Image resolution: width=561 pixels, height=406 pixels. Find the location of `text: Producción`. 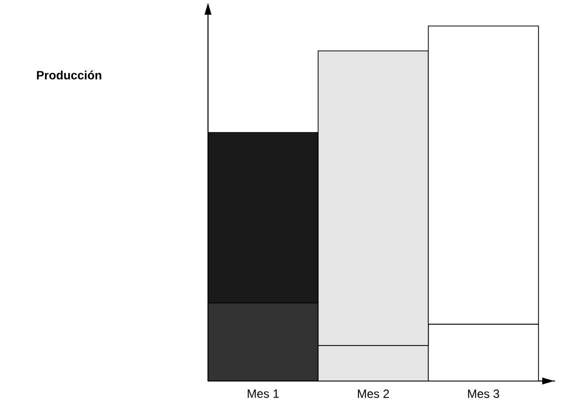

text: Producción is located at coordinates (69, 75).